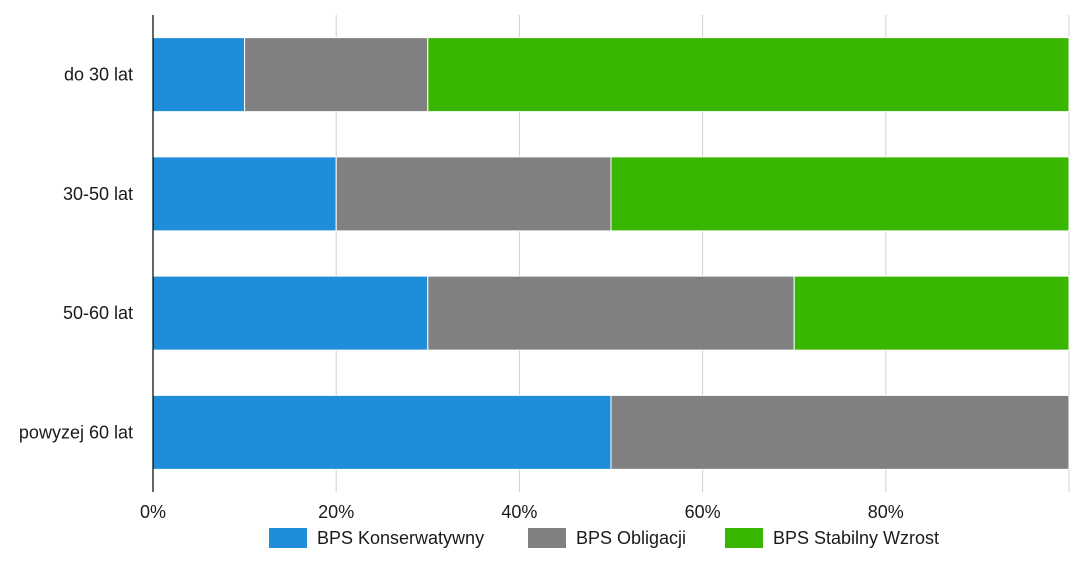  What do you see at coordinates (199, 75) in the screenshot?
I see `bar-do-30-lat-bps-konserwatywny` at bounding box center [199, 75].